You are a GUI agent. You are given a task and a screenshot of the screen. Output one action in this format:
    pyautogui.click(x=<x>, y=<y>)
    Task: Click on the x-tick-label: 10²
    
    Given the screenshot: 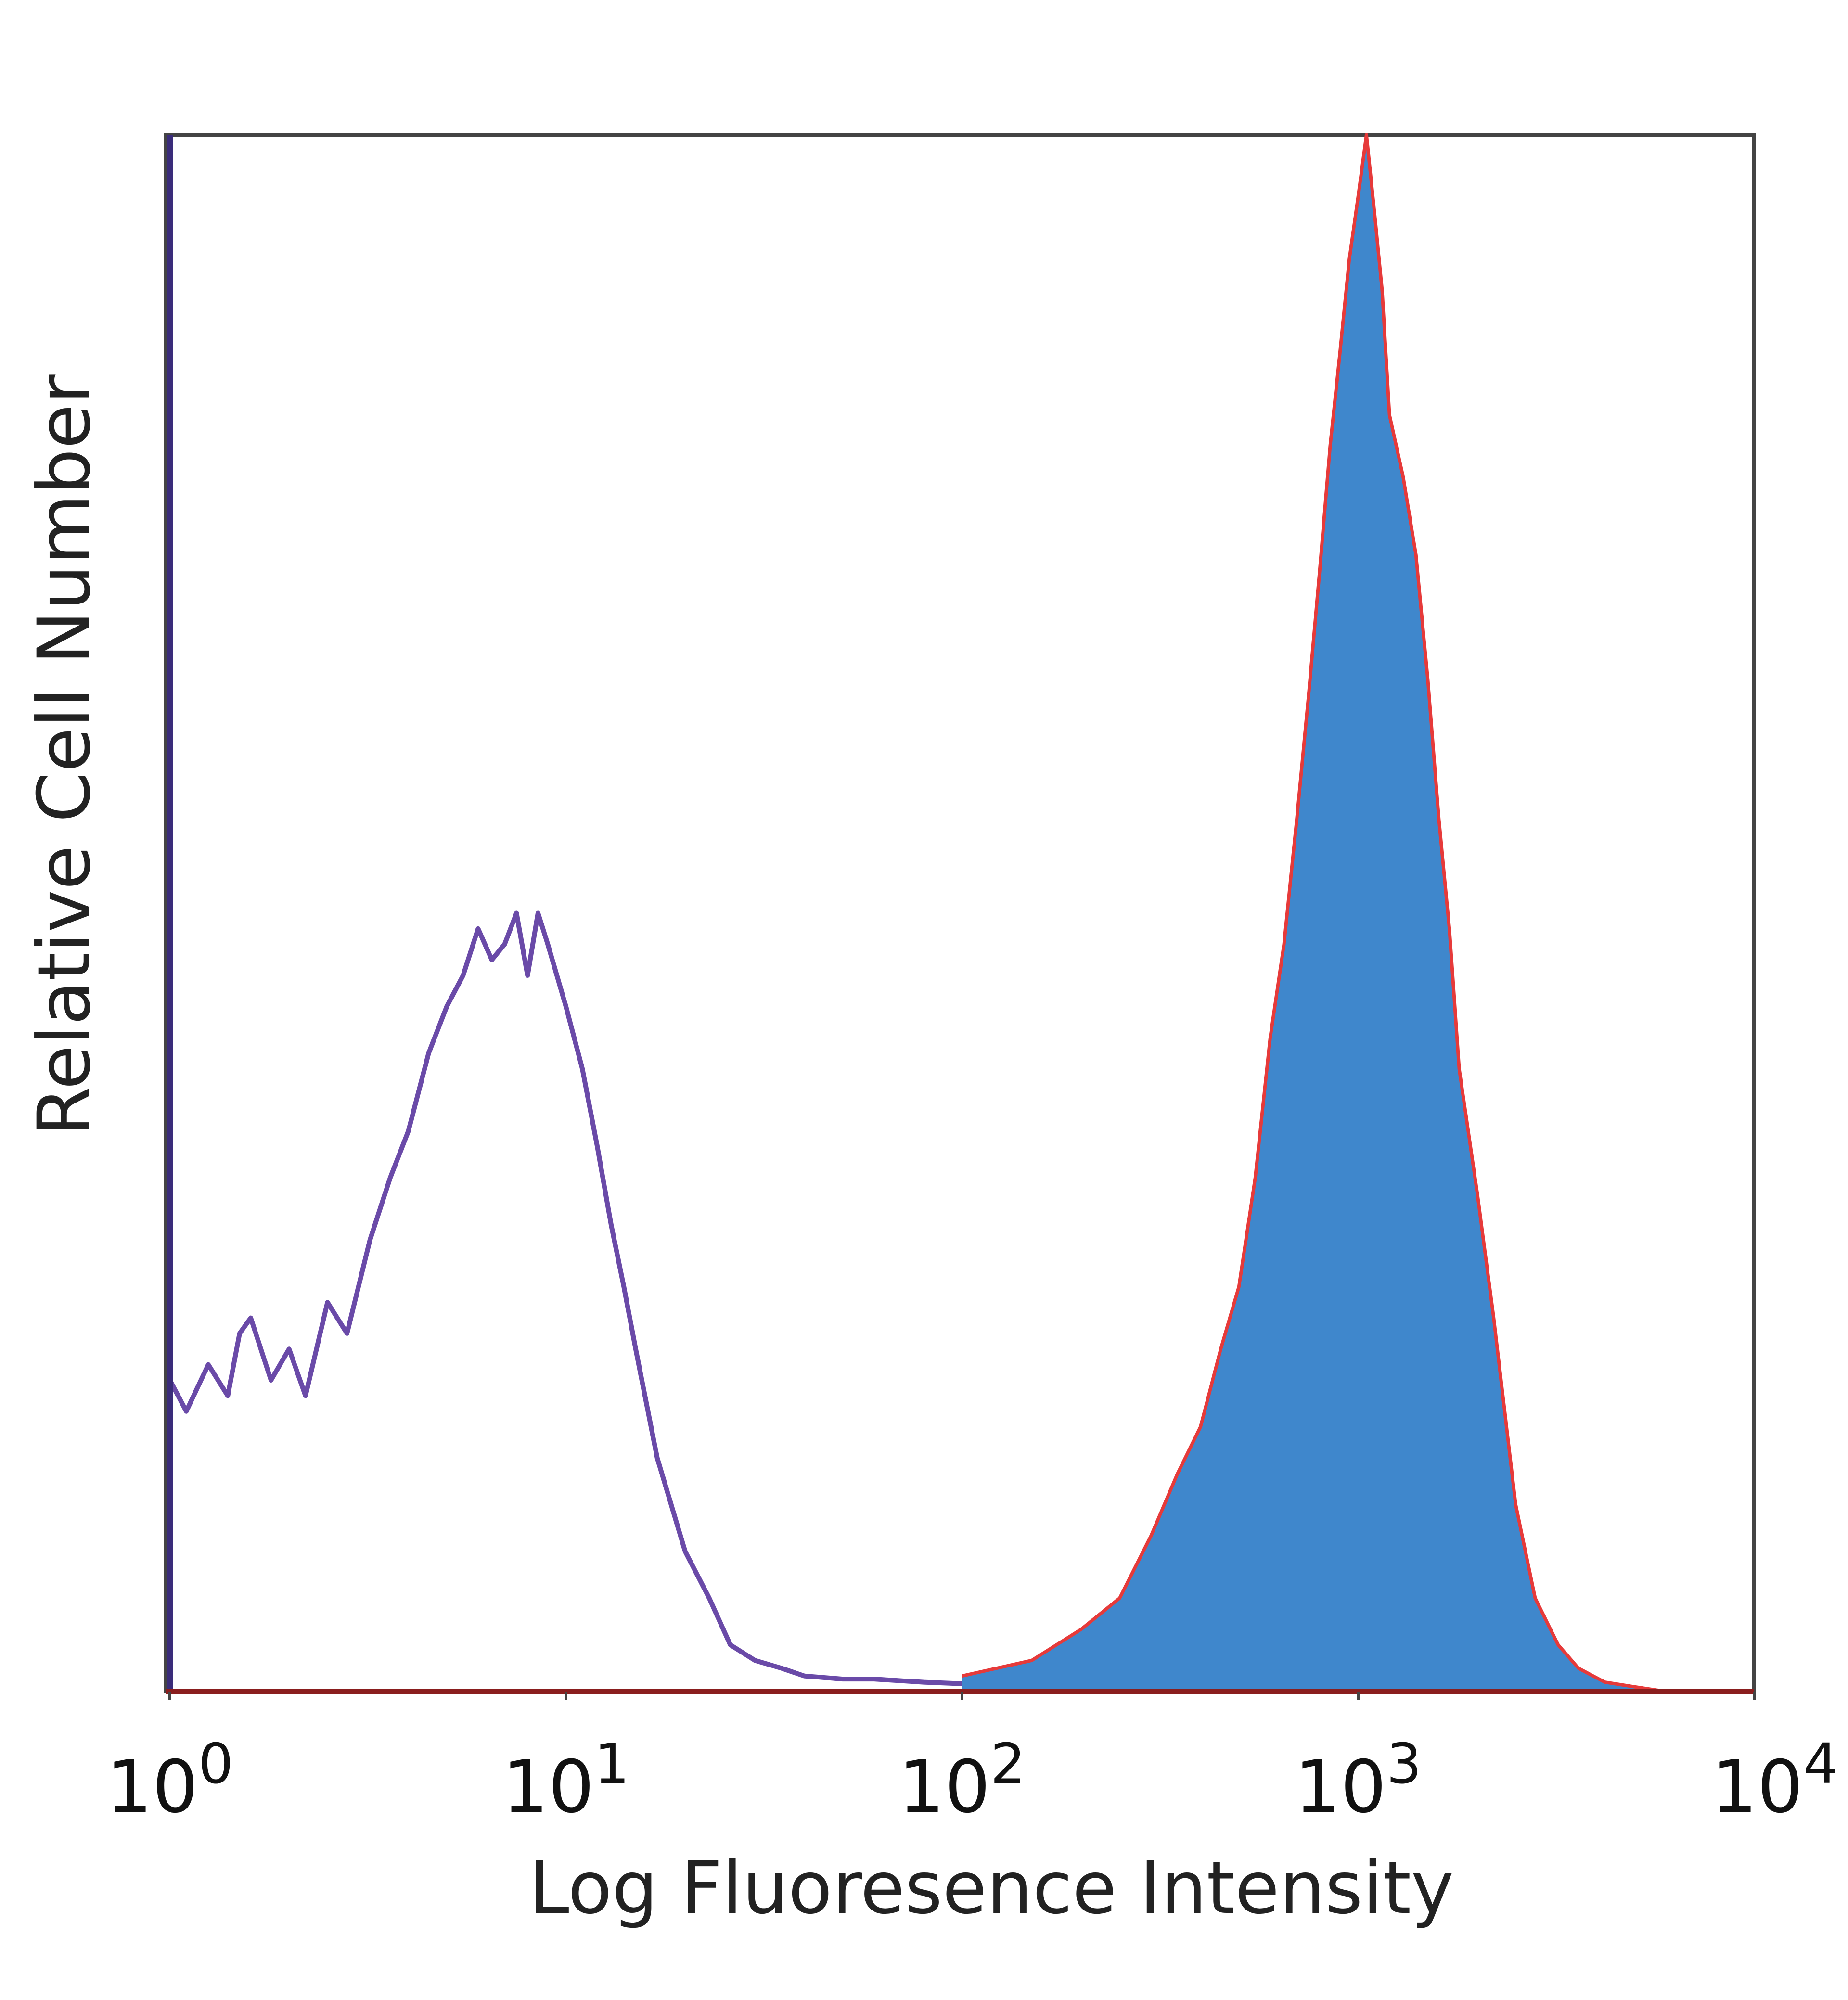 What is the action you would take?
    pyautogui.click(x=962, y=1780)
    